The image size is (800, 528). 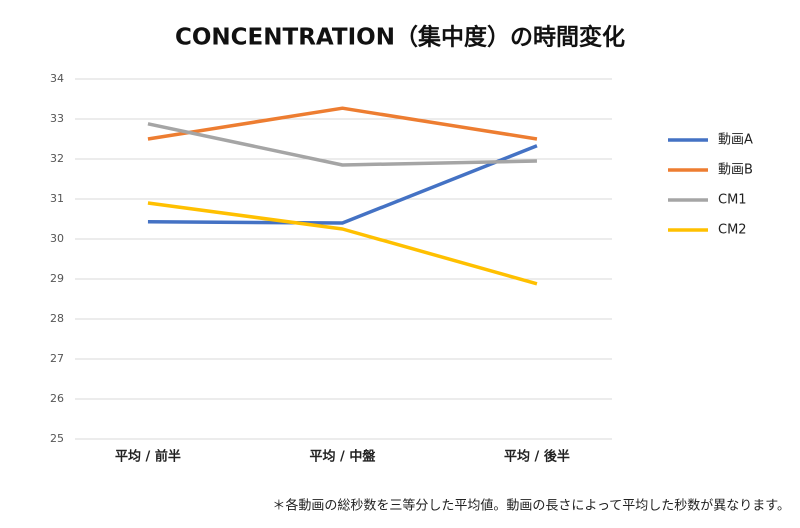 I want to click on y-tick-label: 28, so click(x=57, y=318).